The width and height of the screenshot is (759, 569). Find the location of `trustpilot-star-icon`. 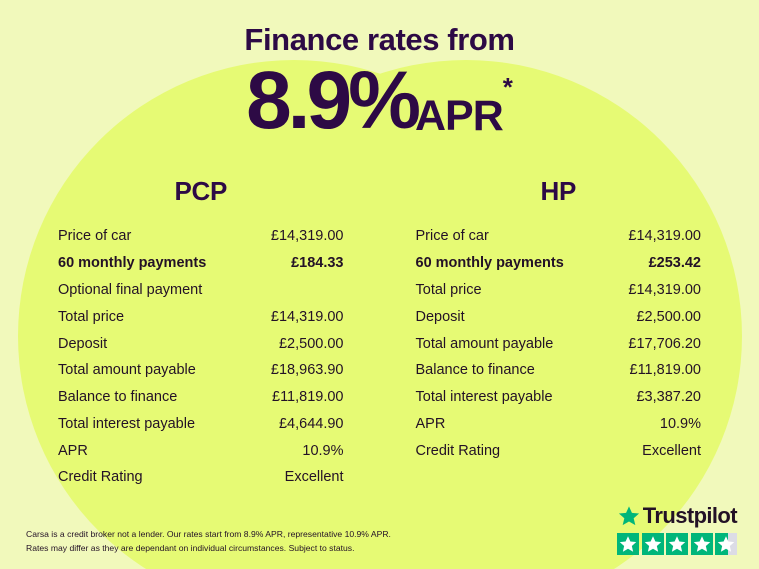

trustpilot-star-icon is located at coordinates (628, 516).